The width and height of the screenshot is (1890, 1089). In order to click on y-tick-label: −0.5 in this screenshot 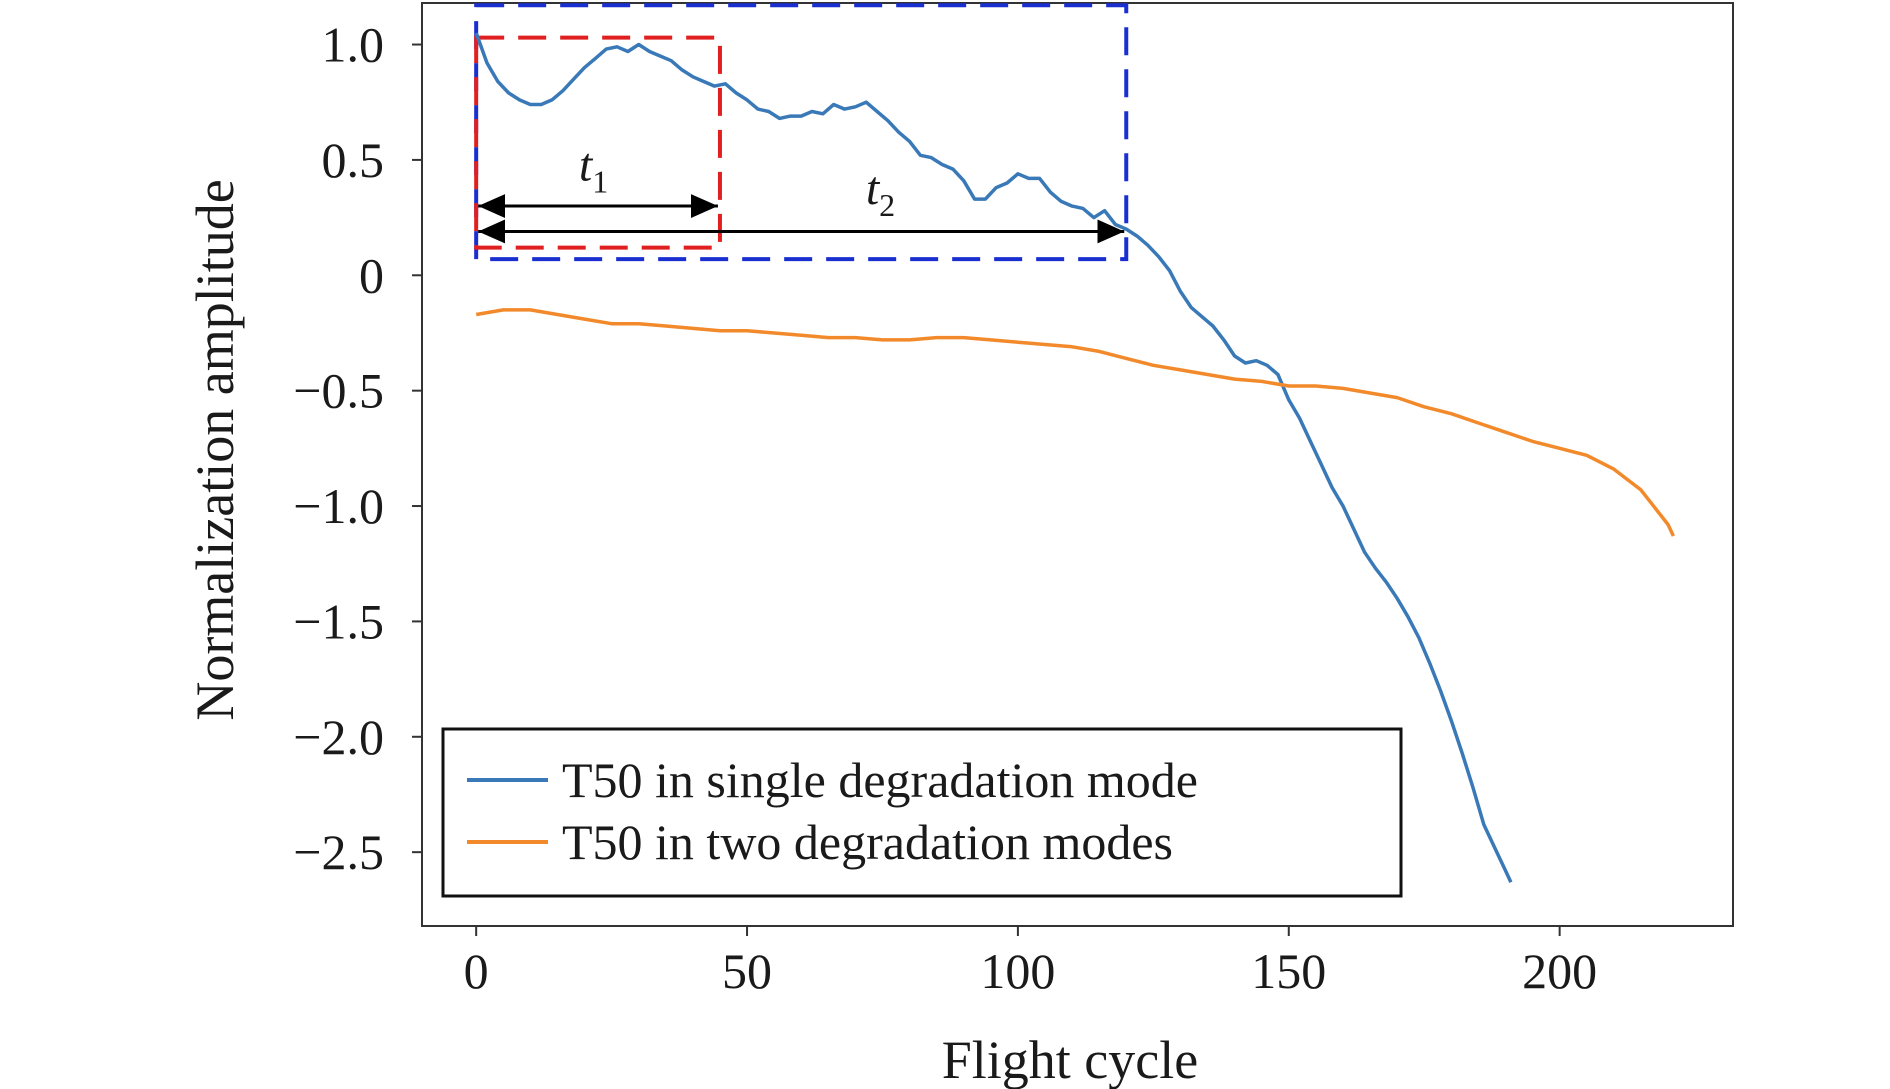, I will do `click(338, 391)`.